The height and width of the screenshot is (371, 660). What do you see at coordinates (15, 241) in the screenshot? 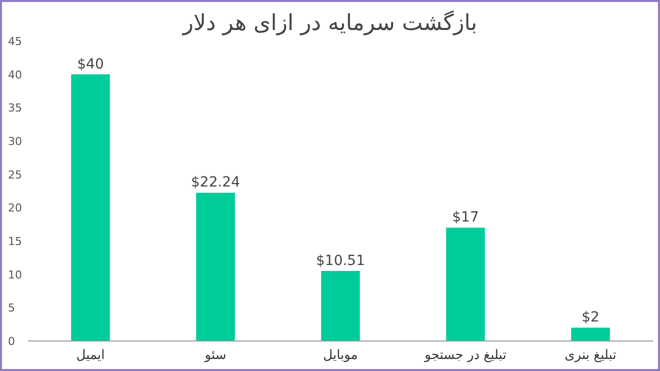
I see `ytick: 15` at bounding box center [15, 241].